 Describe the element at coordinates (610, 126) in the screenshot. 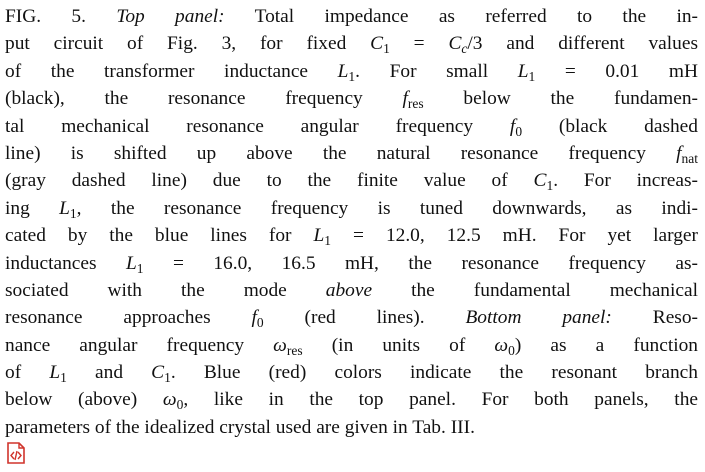

I see `text-run: (black dashed` at that location.